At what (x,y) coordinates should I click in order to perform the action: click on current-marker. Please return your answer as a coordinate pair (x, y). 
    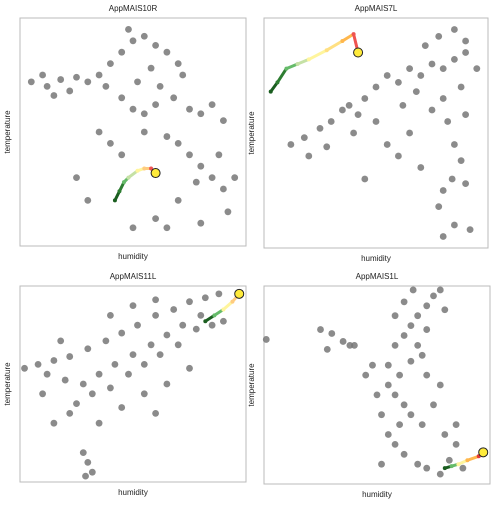
    Looking at the image, I should click on (155, 173).